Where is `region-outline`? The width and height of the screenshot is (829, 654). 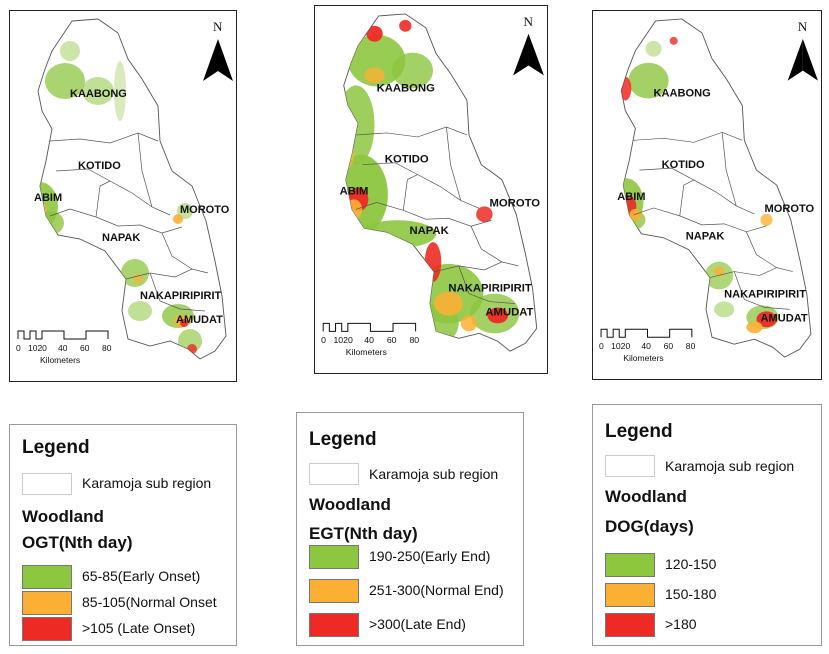 region-outline is located at coordinates (132, 189).